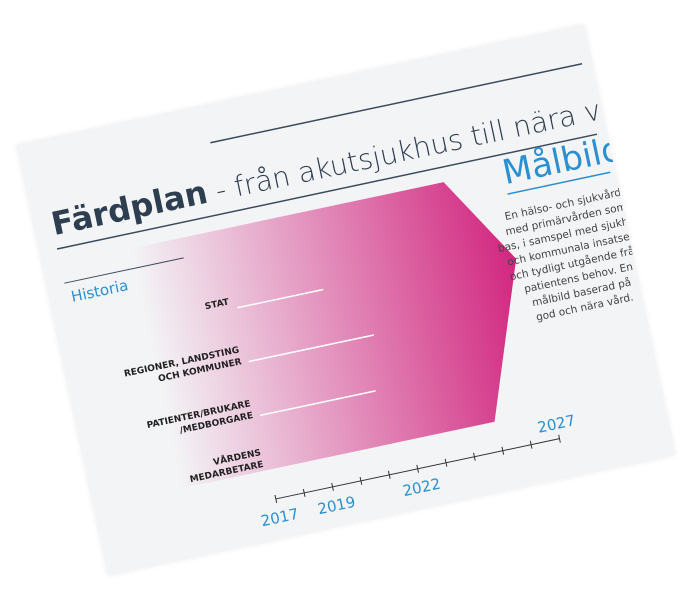 Image resolution: width=692 pixels, height=601 pixels. What do you see at coordinates (421, 488) in the screenshot?
I see `year-label: 2022` at bounding box center [421, 488].